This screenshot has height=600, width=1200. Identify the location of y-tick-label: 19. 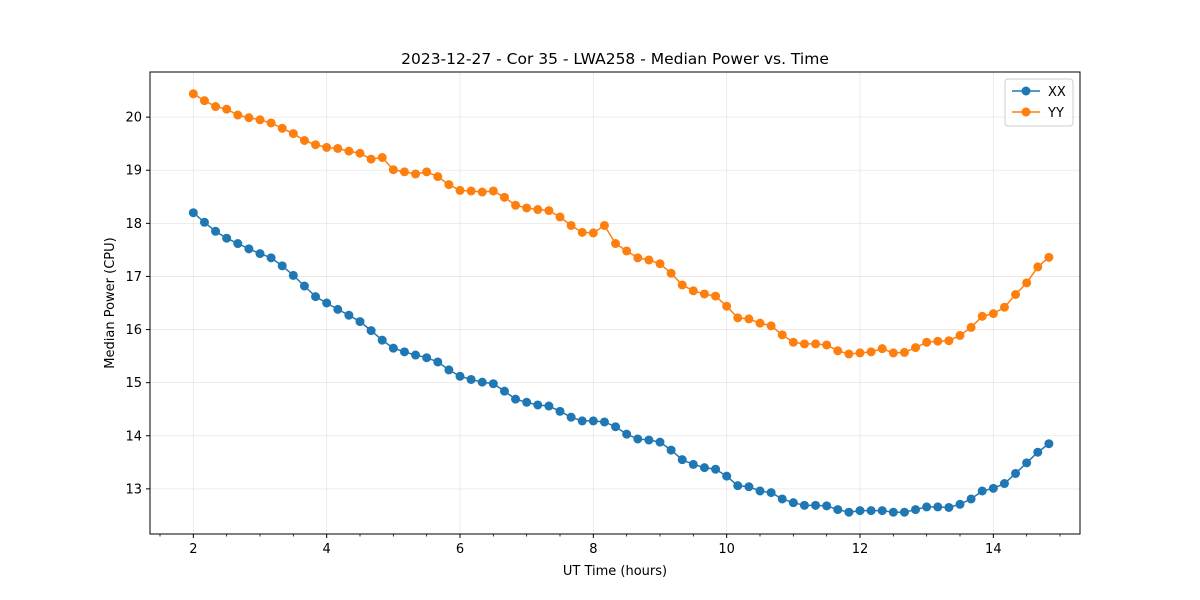
(133, 171).